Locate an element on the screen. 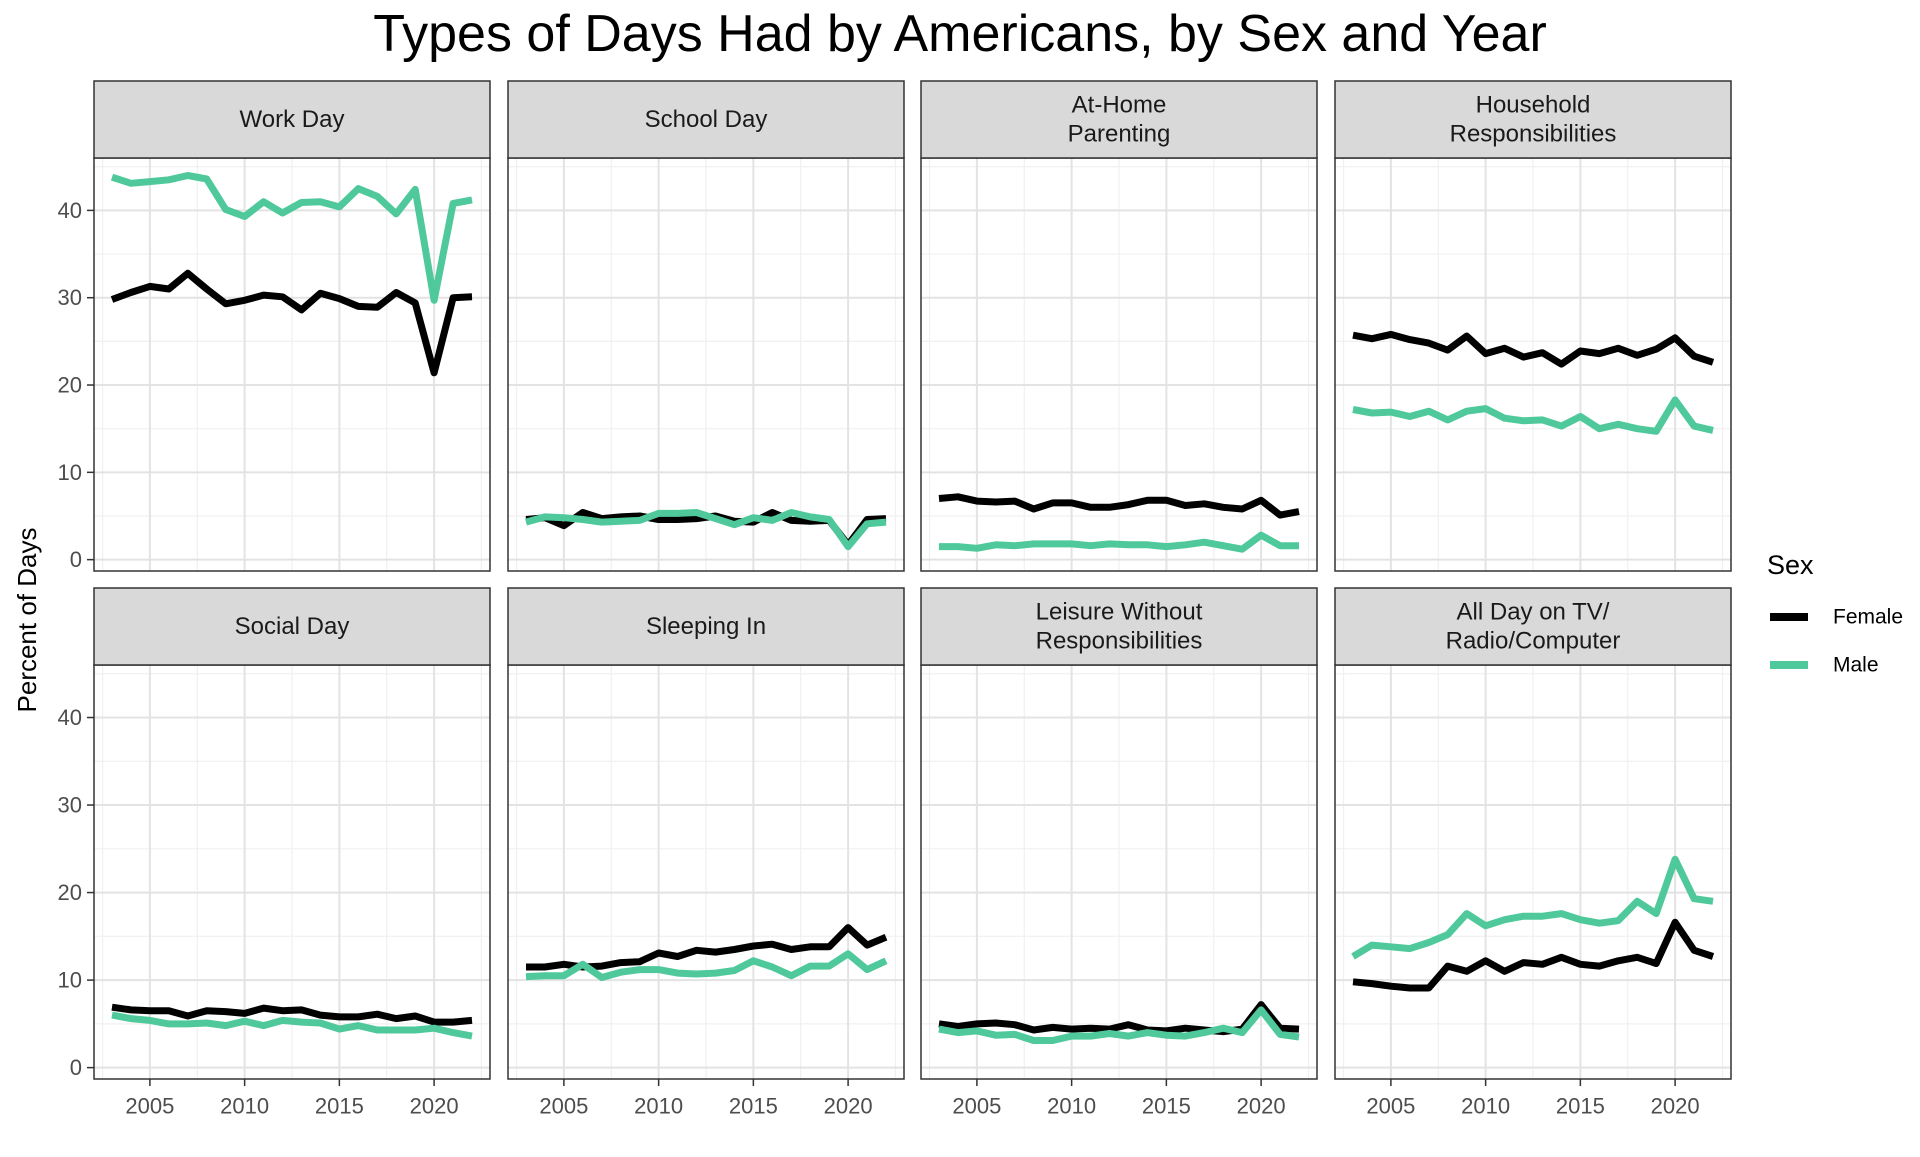 Image resolution: width=1920 pixels, height=1157 pixels. facet-panel: Work Day 0 10 20 30 40 is located at coordinates (274, 326).